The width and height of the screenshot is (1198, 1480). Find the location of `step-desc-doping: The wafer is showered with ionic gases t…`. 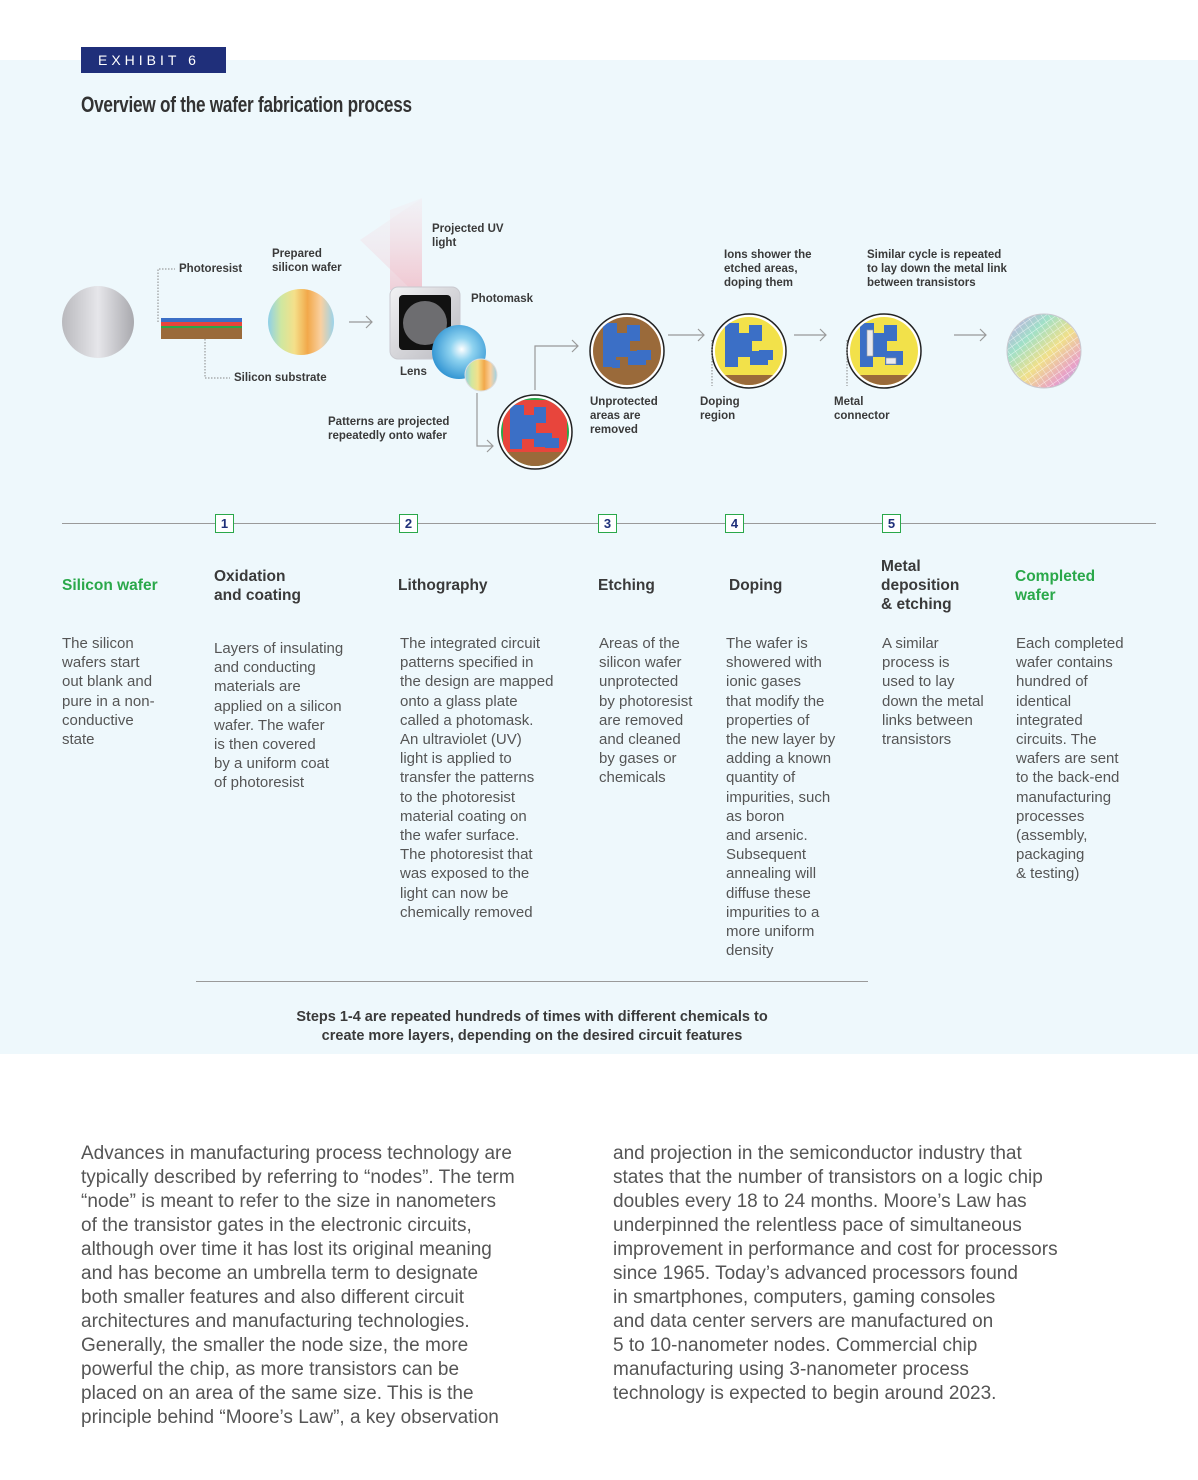

step-desc-doping: The wafer is showered with ionic gases t… is located at coordinates (781, 797).